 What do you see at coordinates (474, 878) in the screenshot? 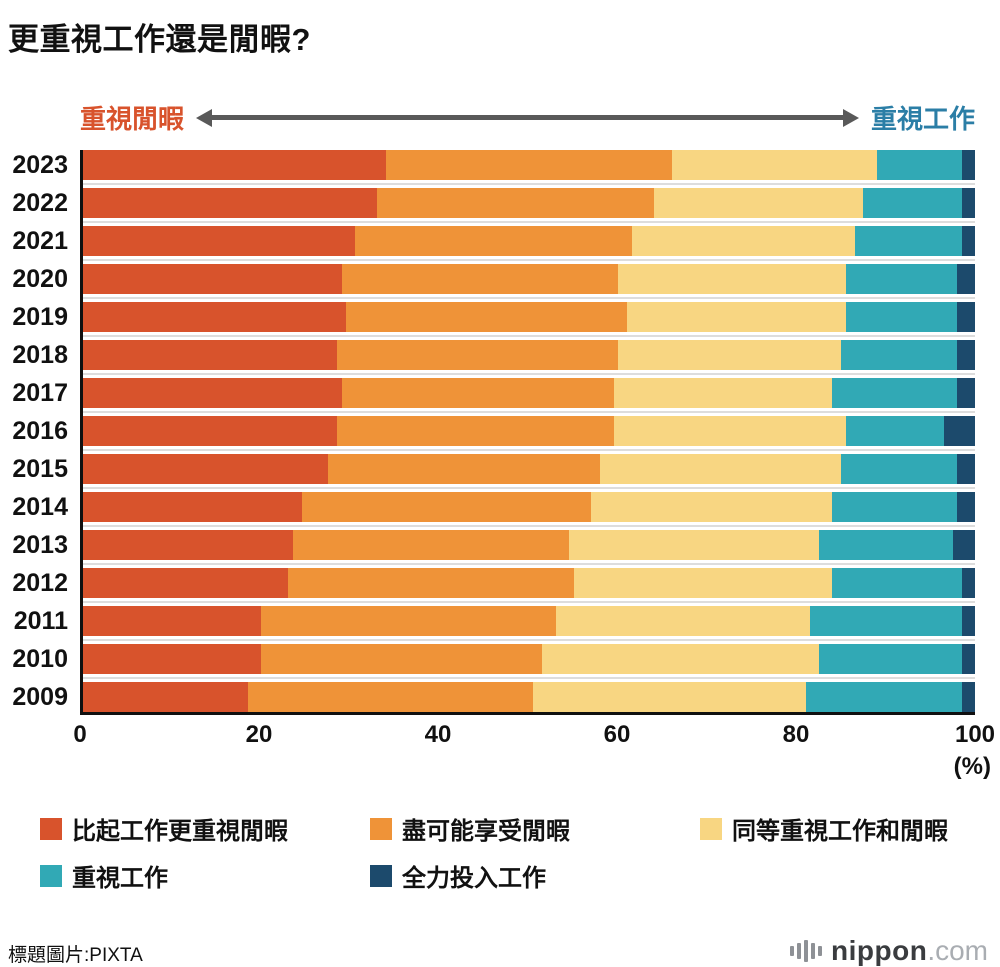
I see `legend-label: 全力投入工作` at bounding box center [474, 878].